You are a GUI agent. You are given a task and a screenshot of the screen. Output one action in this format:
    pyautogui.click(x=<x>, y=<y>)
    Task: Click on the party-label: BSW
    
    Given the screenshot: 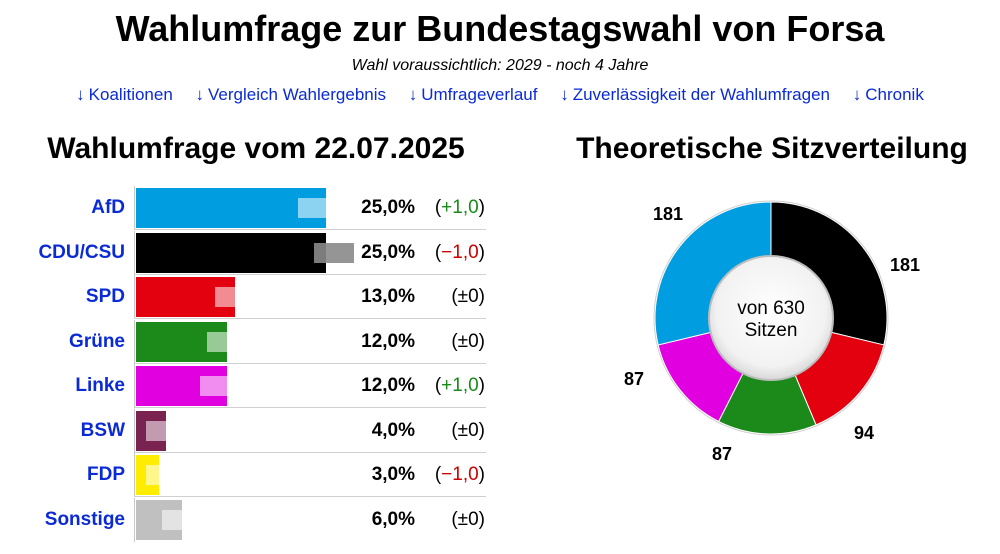 What is the action you would take?
    pyautogui.click(x=102, y=430)
    